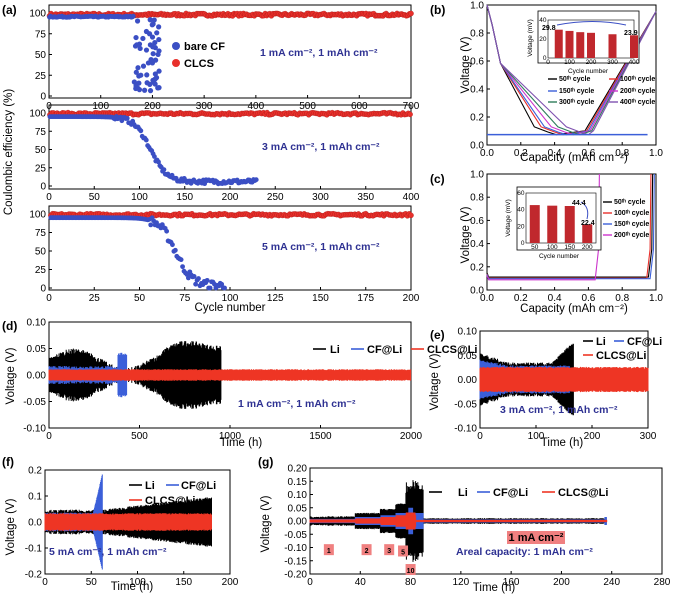 The height and width of the screenshot is (595, 676). I want to click on y-tick-label: 0.20, so click(298, 469).